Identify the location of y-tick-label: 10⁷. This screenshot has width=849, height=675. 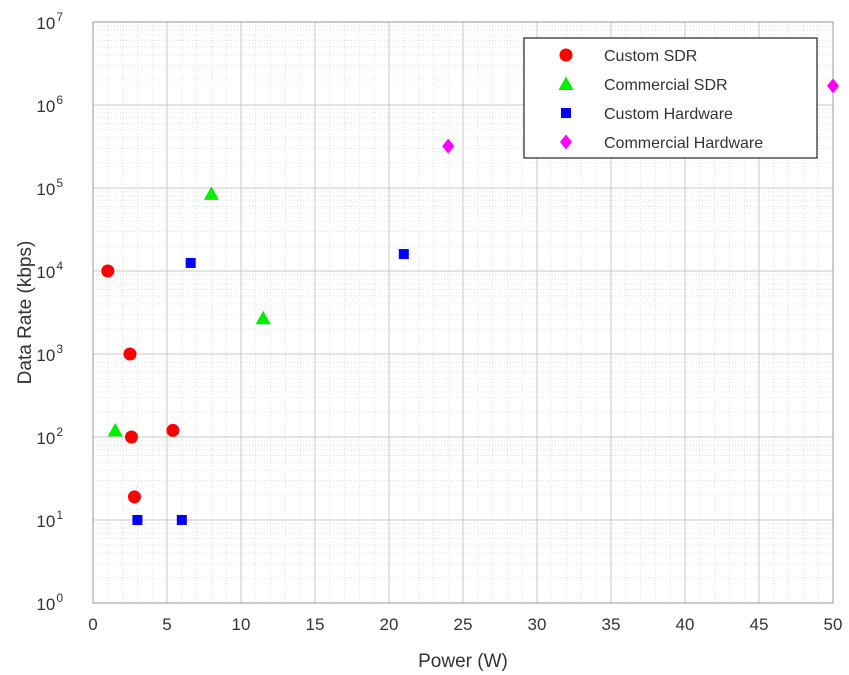
(49, 21).